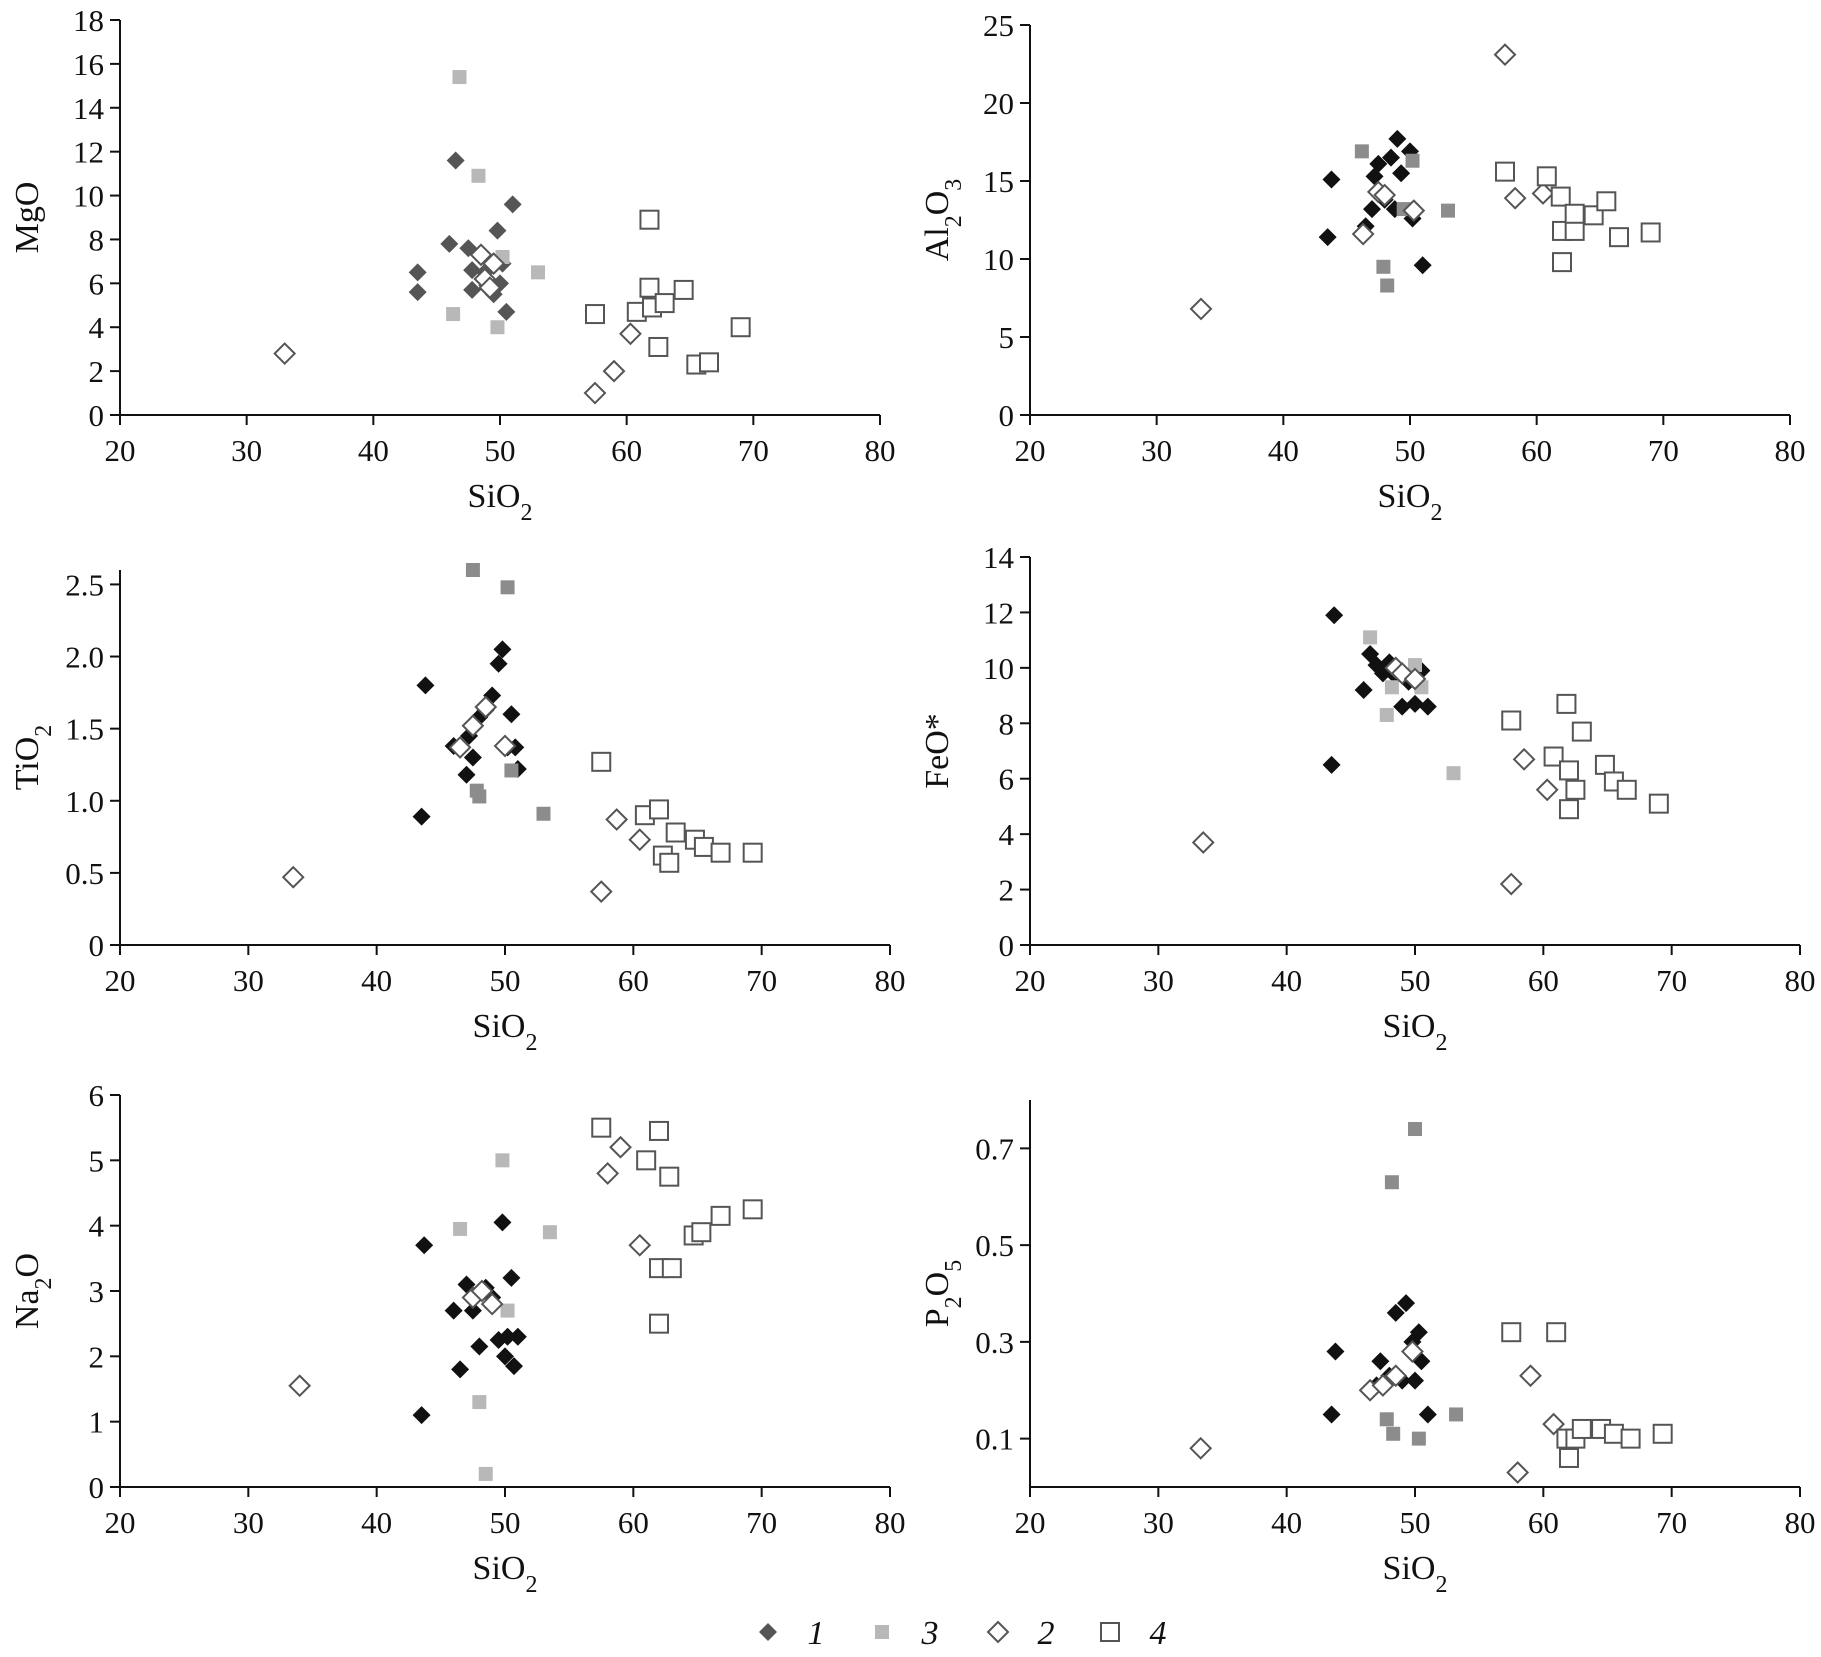 The width and height of the screenshot is (1821, 1657). I want to click on x-tick-label: 50, so click(1410, 450).